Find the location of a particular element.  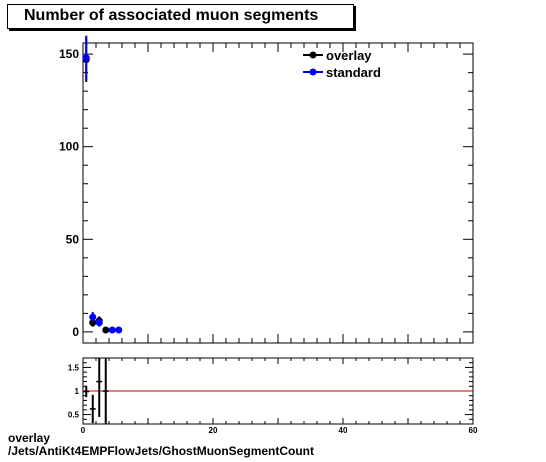

ratio-x-tick-label: 60 is located at coordinates (473, 430).